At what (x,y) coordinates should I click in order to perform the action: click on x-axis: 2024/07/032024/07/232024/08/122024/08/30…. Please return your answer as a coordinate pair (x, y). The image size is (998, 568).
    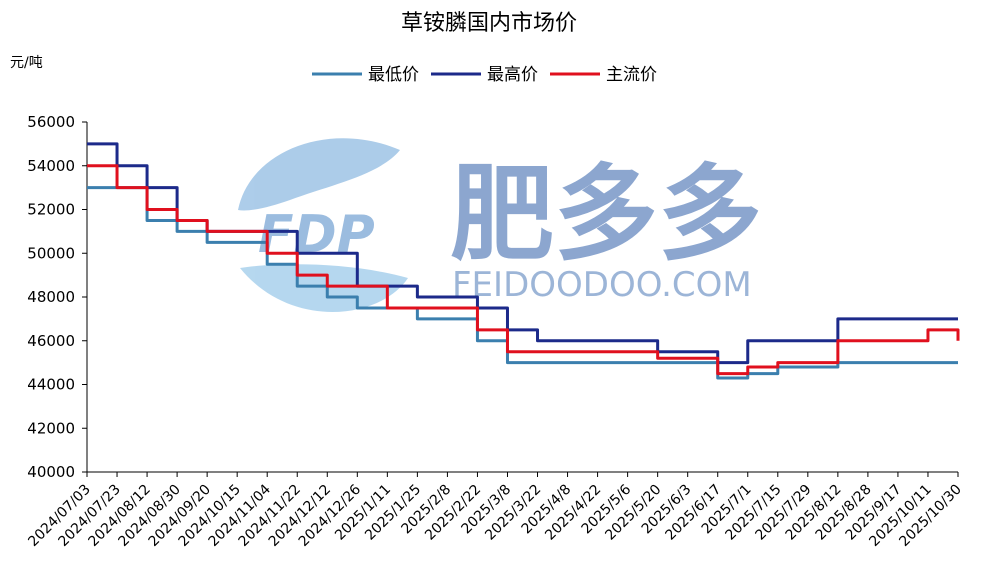
    Looking at the image, I should click on (495, 511).